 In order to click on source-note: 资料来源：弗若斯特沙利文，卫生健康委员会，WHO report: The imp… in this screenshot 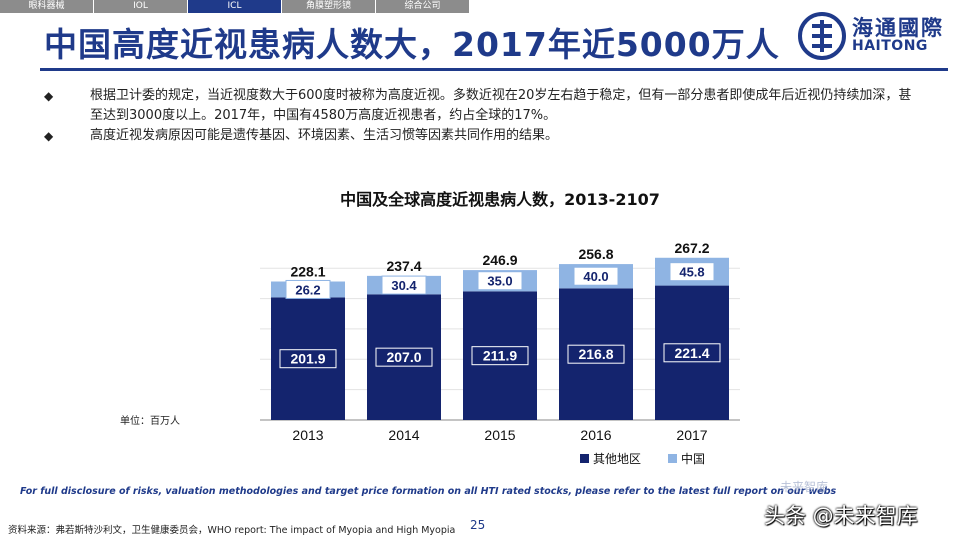, I will do `click(232, 530)`.